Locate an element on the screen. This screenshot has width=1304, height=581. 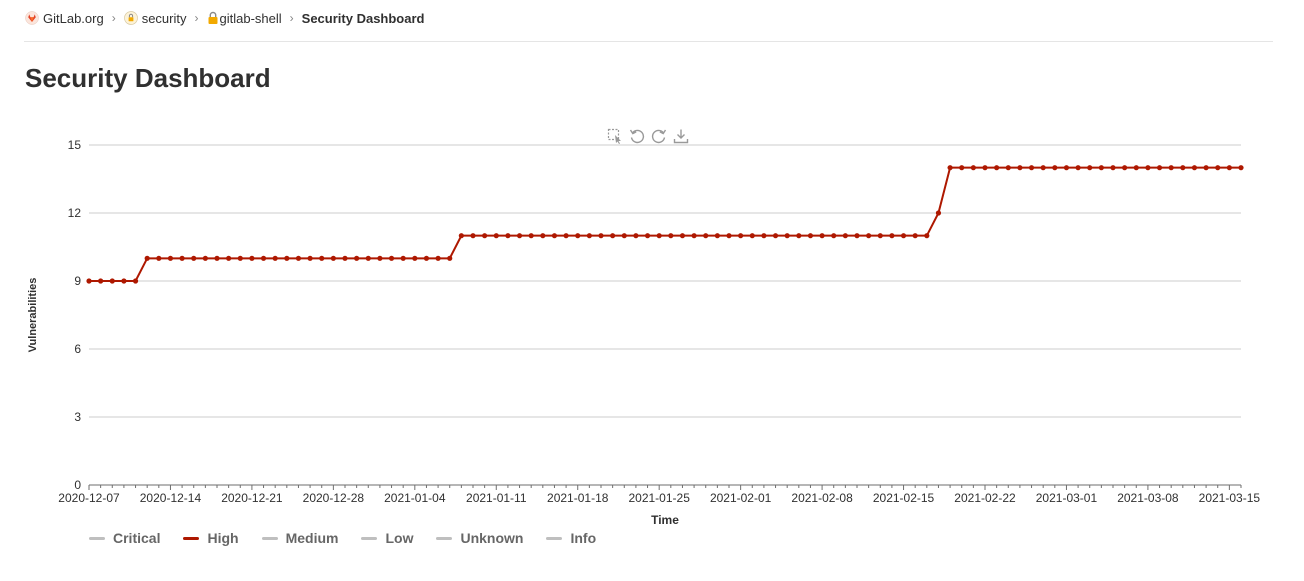
x-tick-label: 2021-02-08 is located at coordinates (822, 498).